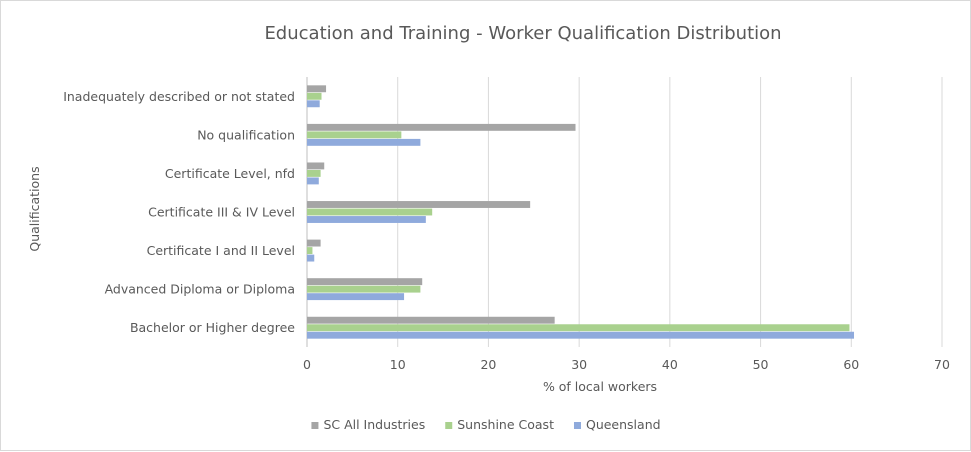 The height and width of the screenshot is (452, 971). What do you see at coordinates (505, 424) in the screenshot?
I see `legend-label: Sunshine Coast` at bounding box center [505, 424].